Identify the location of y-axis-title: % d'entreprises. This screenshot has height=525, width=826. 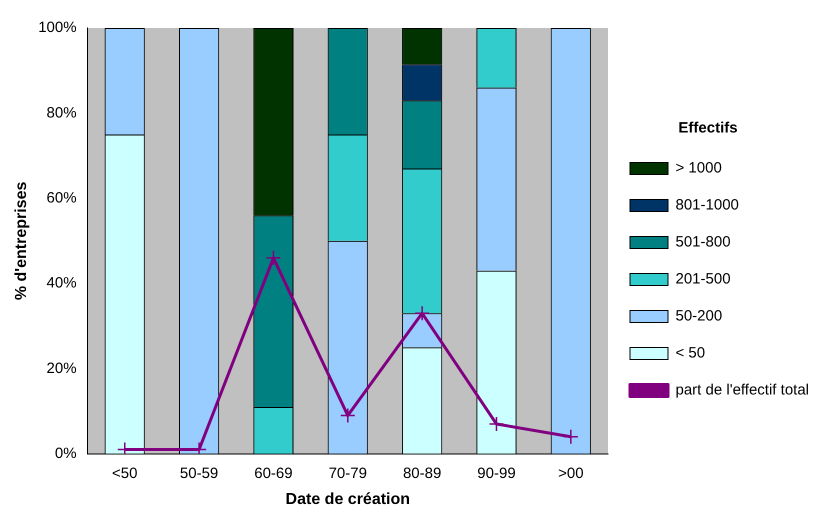
(21, 241).